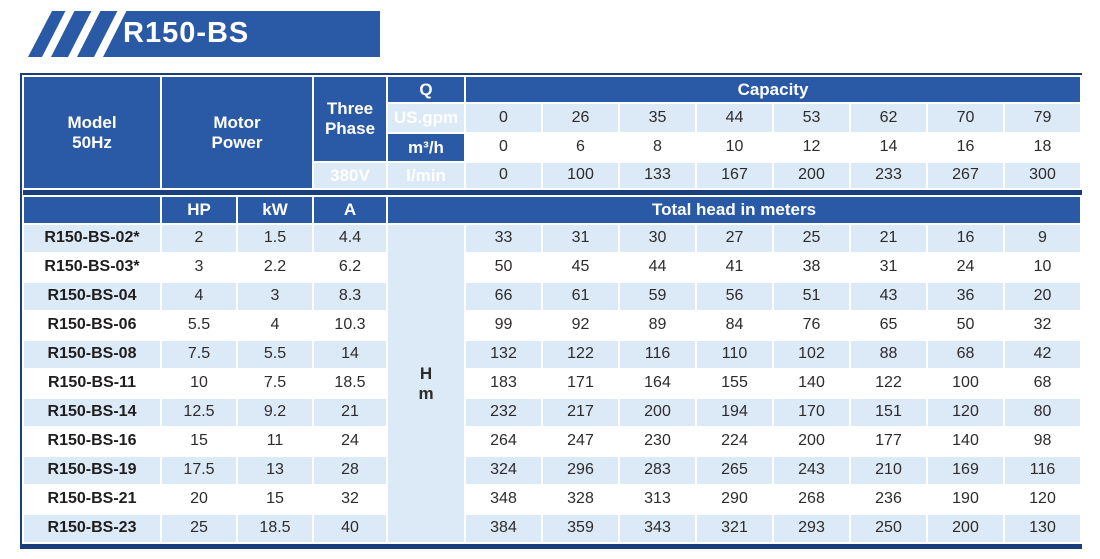 Image resolution: width=1100 pixels, height=559 pixels. I want to click on capacity-value-cell: 14, so click(888, 147).